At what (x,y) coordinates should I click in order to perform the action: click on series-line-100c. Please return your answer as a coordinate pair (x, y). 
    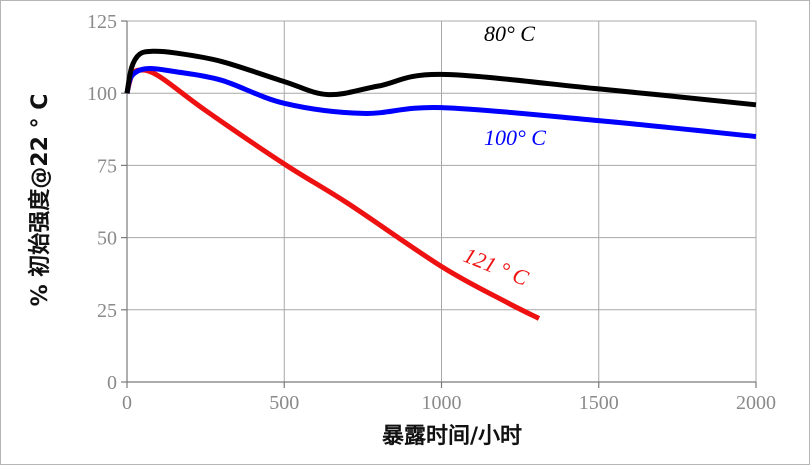
    Looking at the image, I should click on (440, 102).